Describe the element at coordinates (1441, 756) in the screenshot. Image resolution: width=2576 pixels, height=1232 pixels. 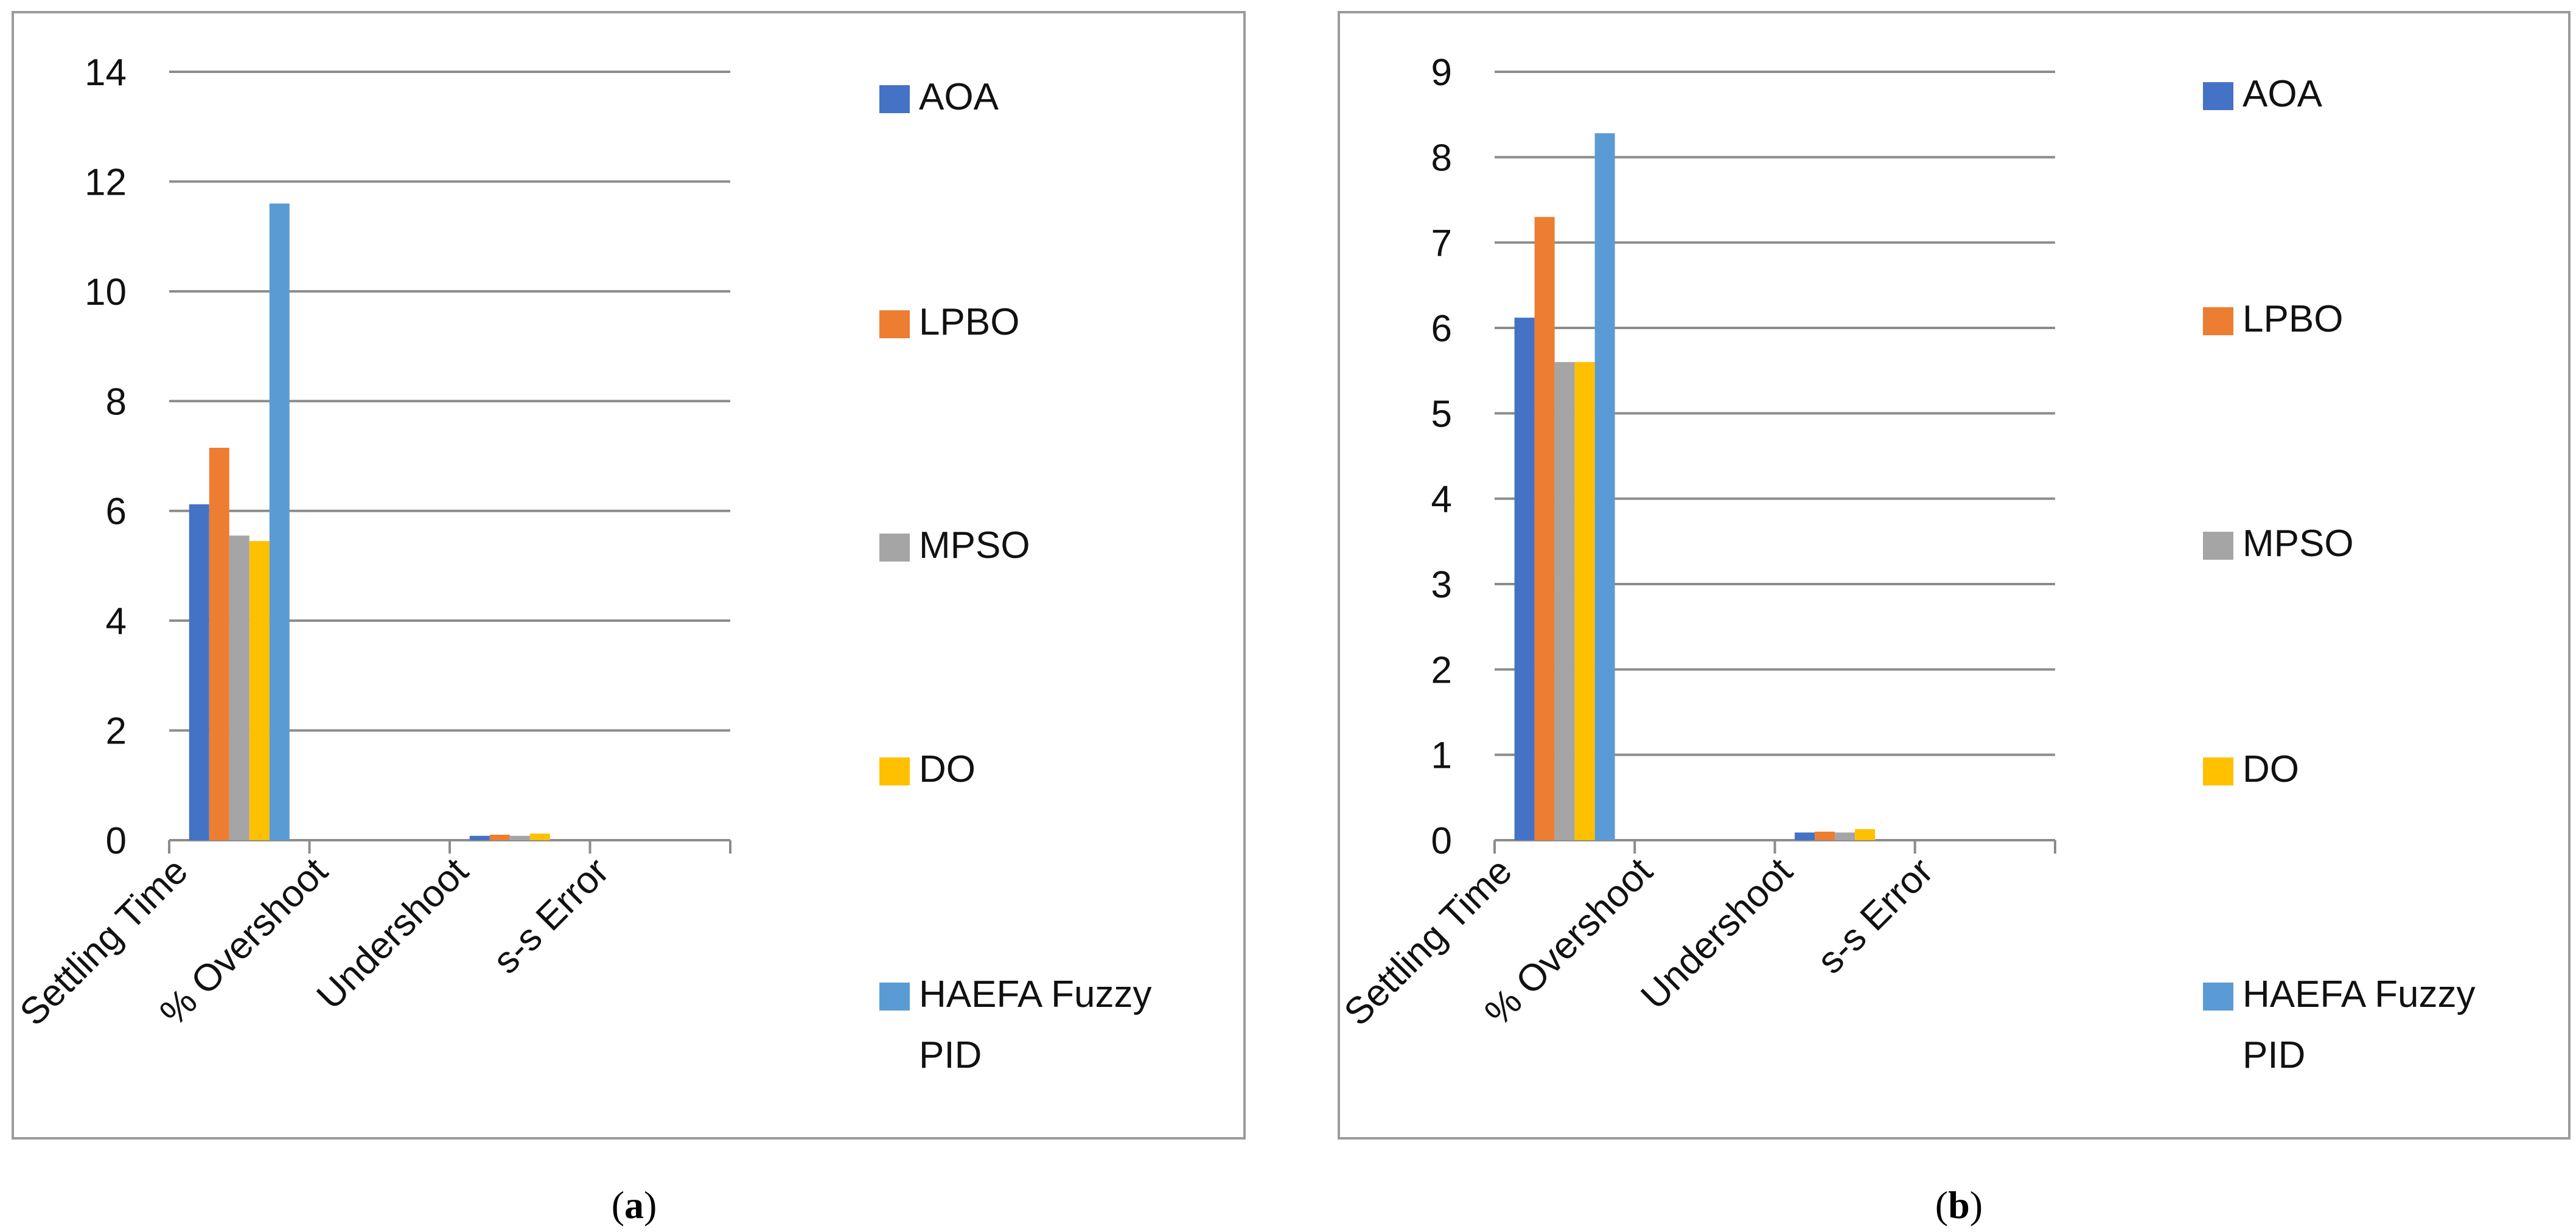
I see `y-tick-label: 1` at that location.